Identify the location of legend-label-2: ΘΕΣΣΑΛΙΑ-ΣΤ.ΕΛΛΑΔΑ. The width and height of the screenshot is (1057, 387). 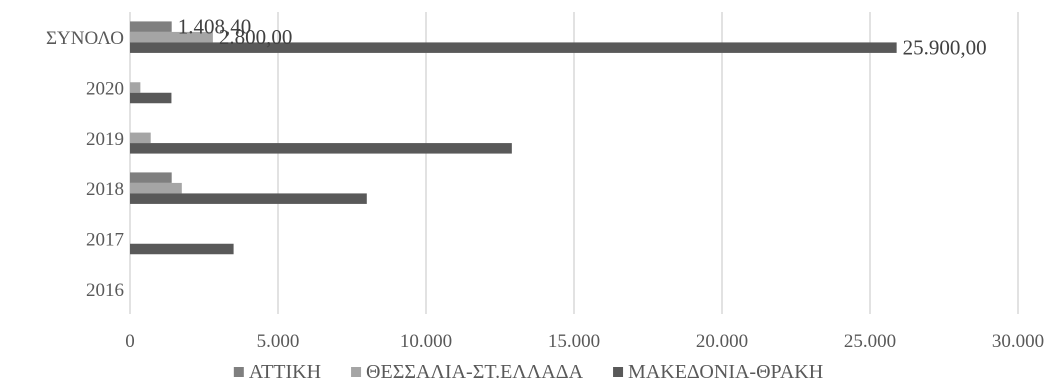
(475, 372).